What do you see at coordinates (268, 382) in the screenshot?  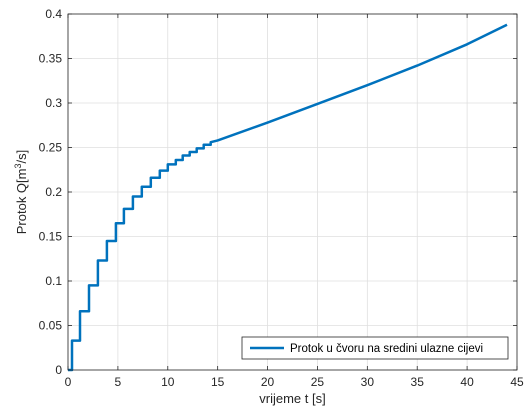 I see `x-tick-label: 20` at bounding box center [268, 382].